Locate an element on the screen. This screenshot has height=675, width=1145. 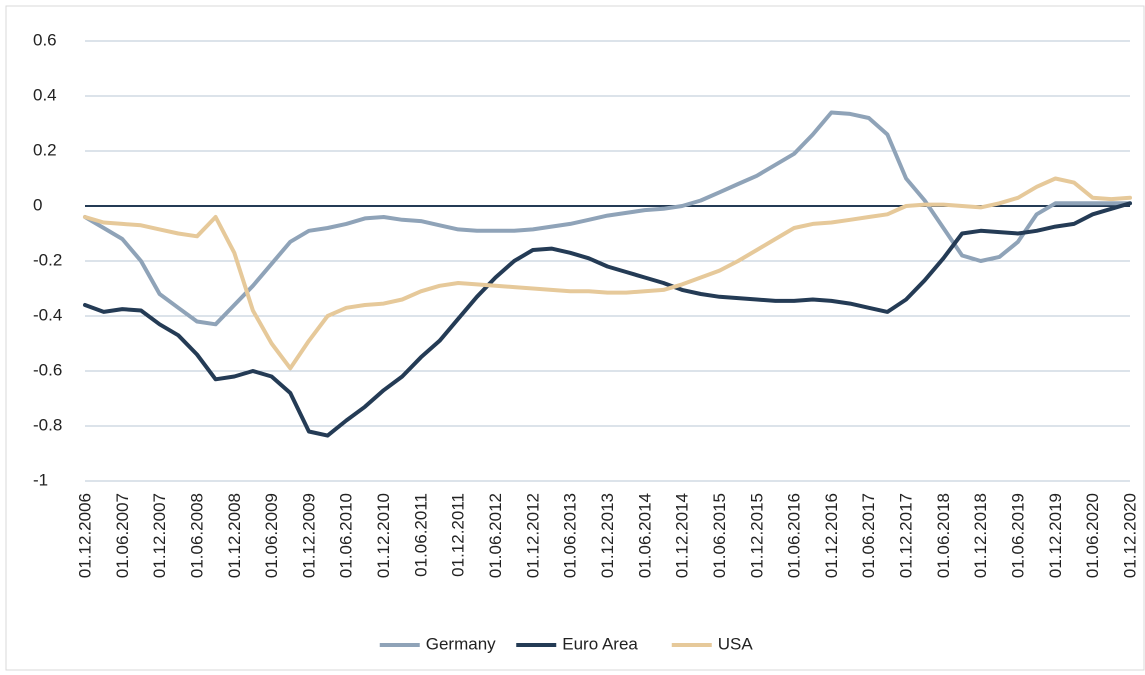
x-tick-label: 01.12.2020 is located at coordinates (1129, 535).